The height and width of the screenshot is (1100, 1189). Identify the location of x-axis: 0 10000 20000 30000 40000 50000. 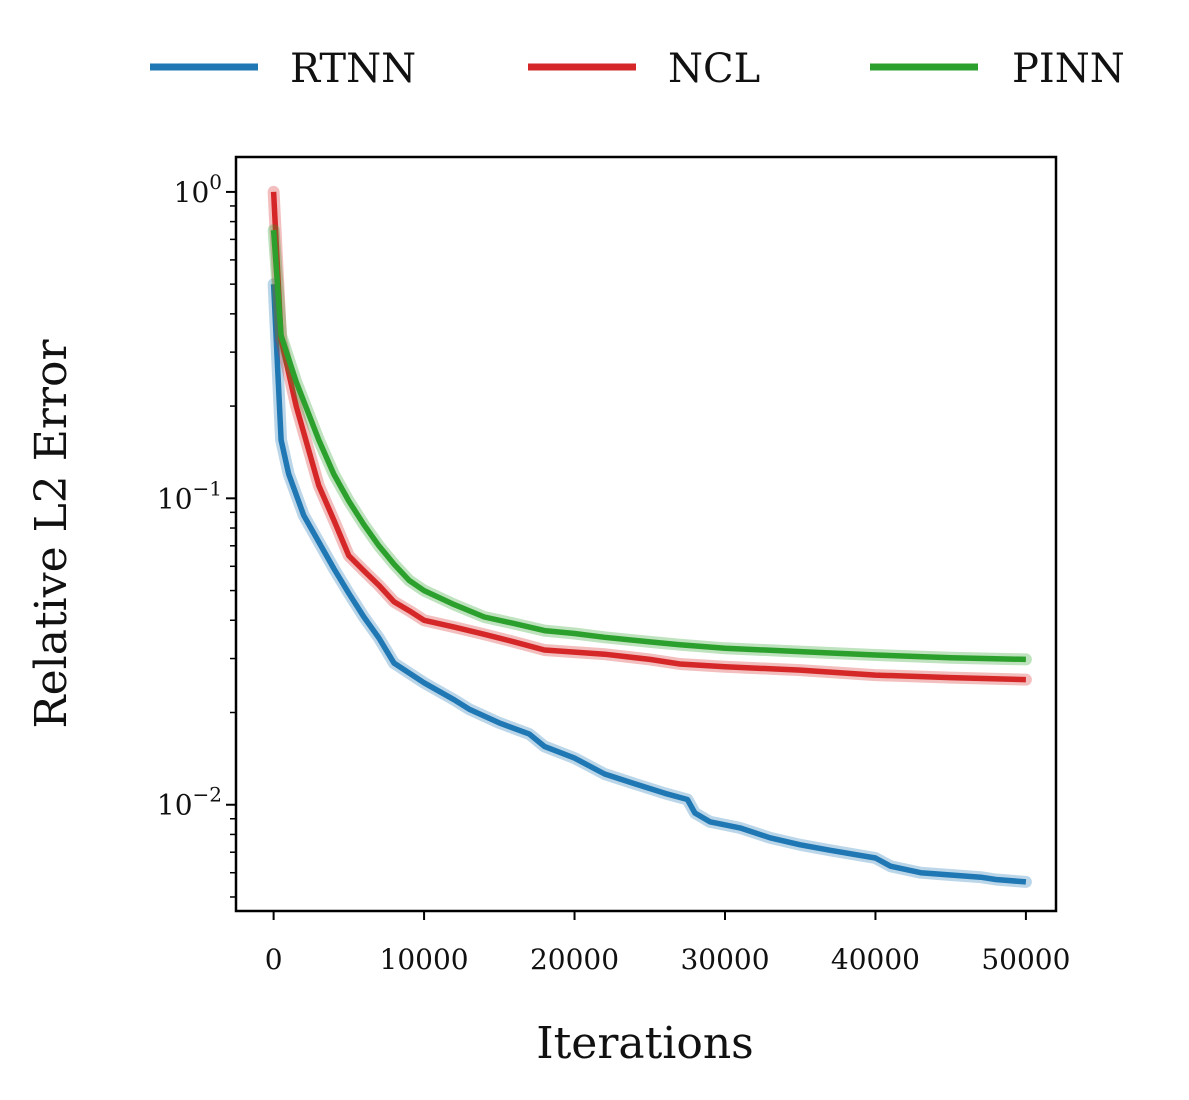
(667, 943).